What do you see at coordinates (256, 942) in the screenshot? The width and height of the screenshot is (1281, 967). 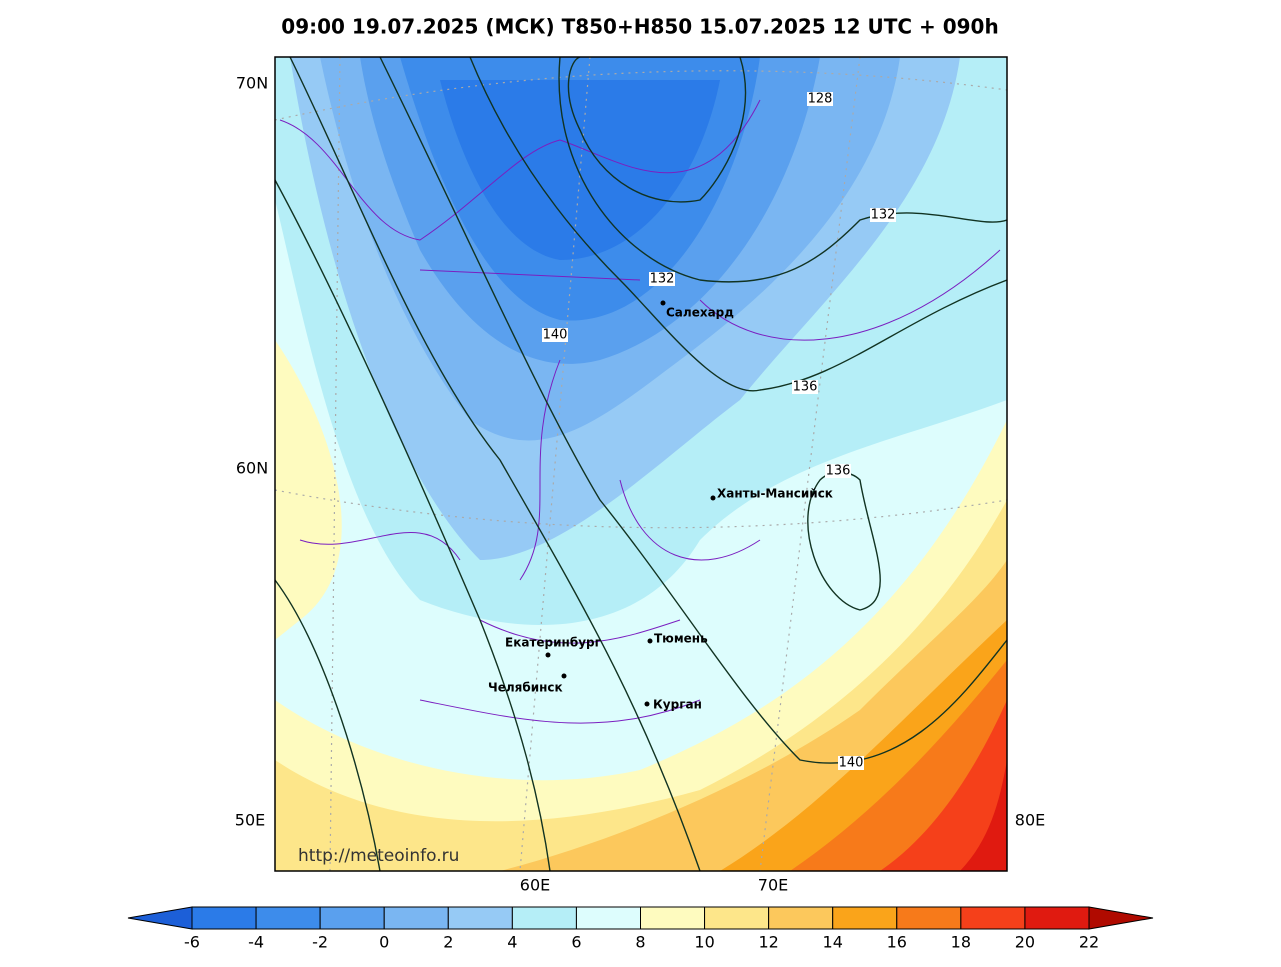 I see `colorbar-tick-label: -4` at bounding box center [256, 942].